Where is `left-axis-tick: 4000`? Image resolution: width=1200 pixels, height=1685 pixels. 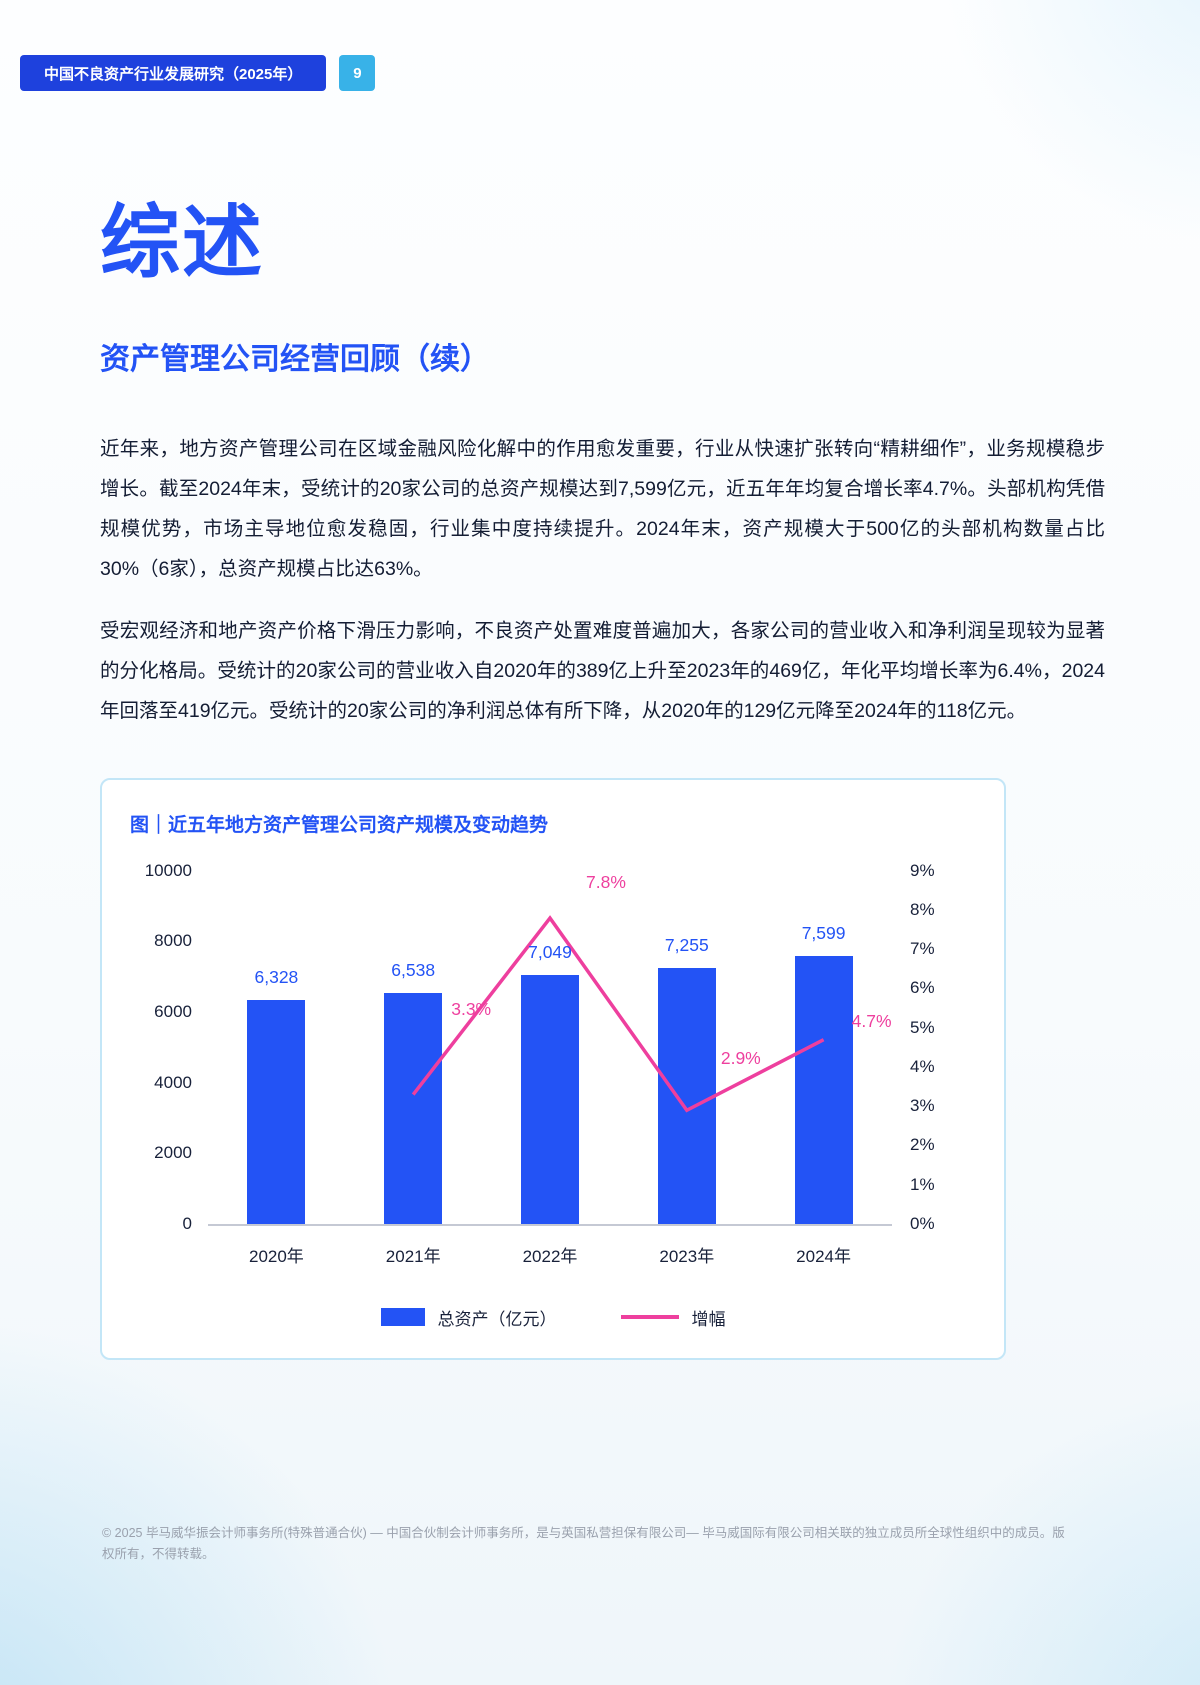 left-axis-tick: 4000 is located at coordinates (173, 1082).